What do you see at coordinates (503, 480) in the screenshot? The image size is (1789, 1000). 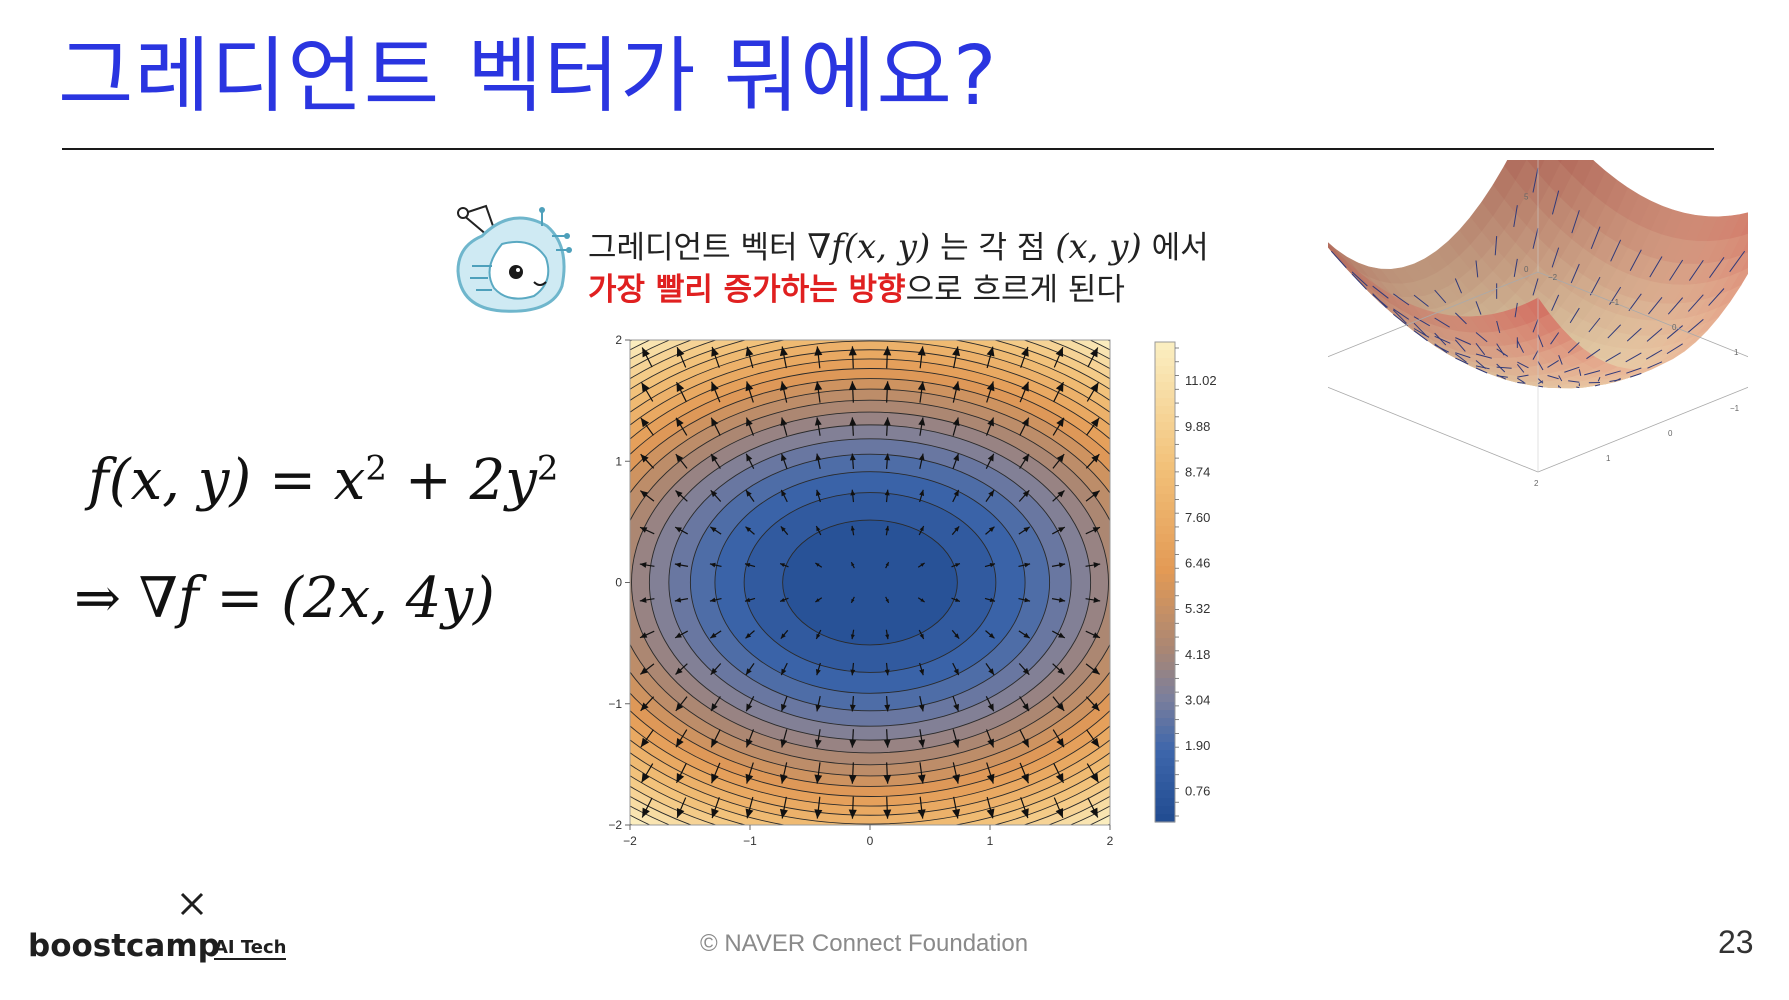 I see `formula-2y: 2y` at bounding box center [503, 480].